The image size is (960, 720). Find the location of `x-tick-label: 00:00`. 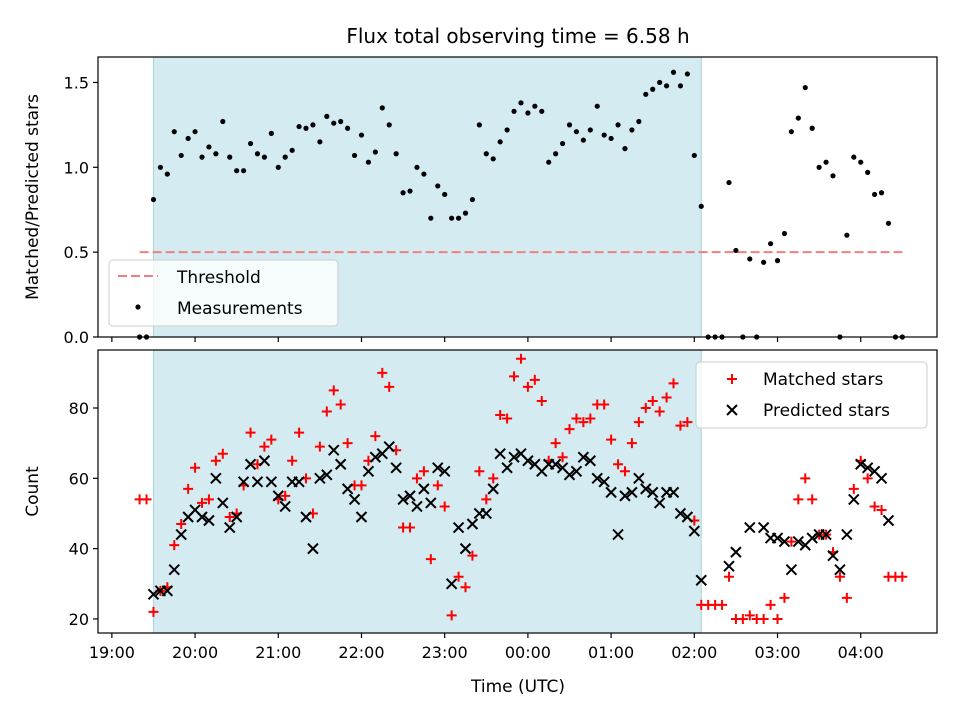

x-tick-label: 00:00 is located at coordinates (528, 652).